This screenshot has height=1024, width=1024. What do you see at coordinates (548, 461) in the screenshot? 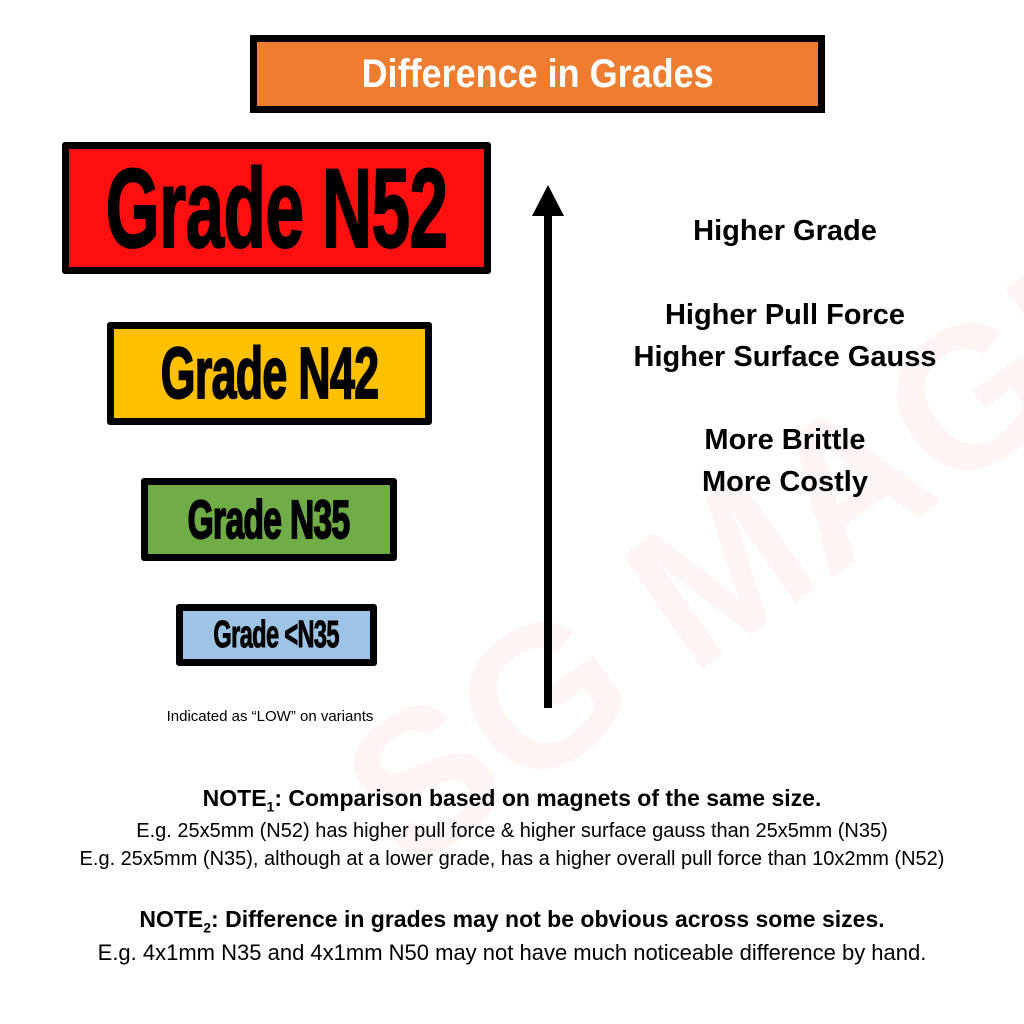
I see `arrow-shaft` at bounding box center [548, 461].